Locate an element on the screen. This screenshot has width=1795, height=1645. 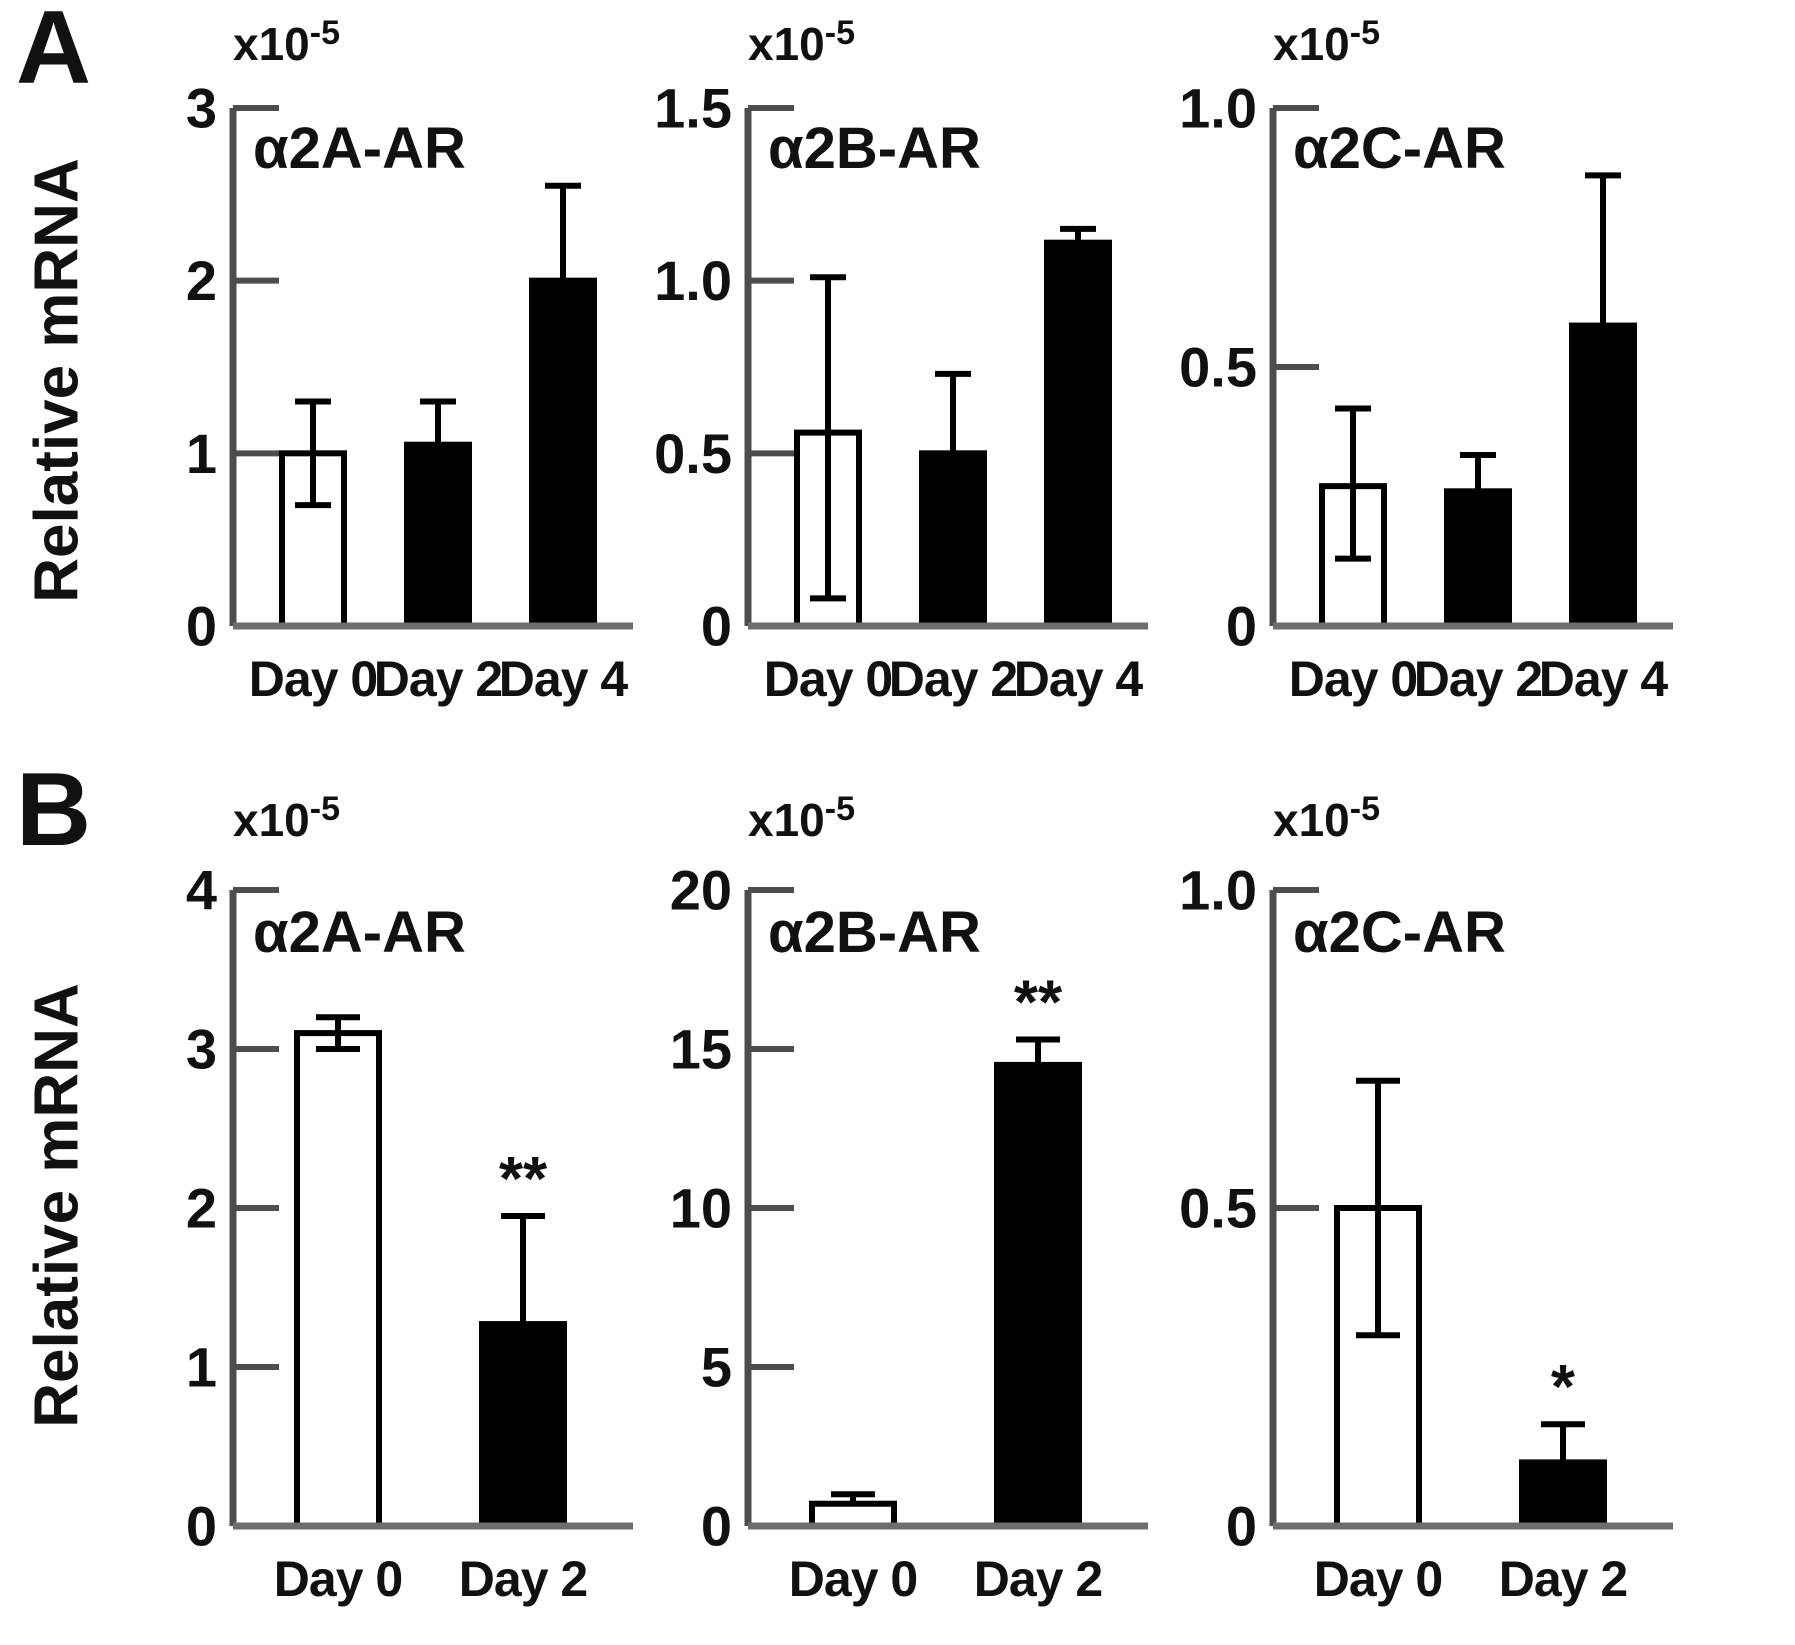
y-tick-label: 4 is located at coordinates (201, 890).